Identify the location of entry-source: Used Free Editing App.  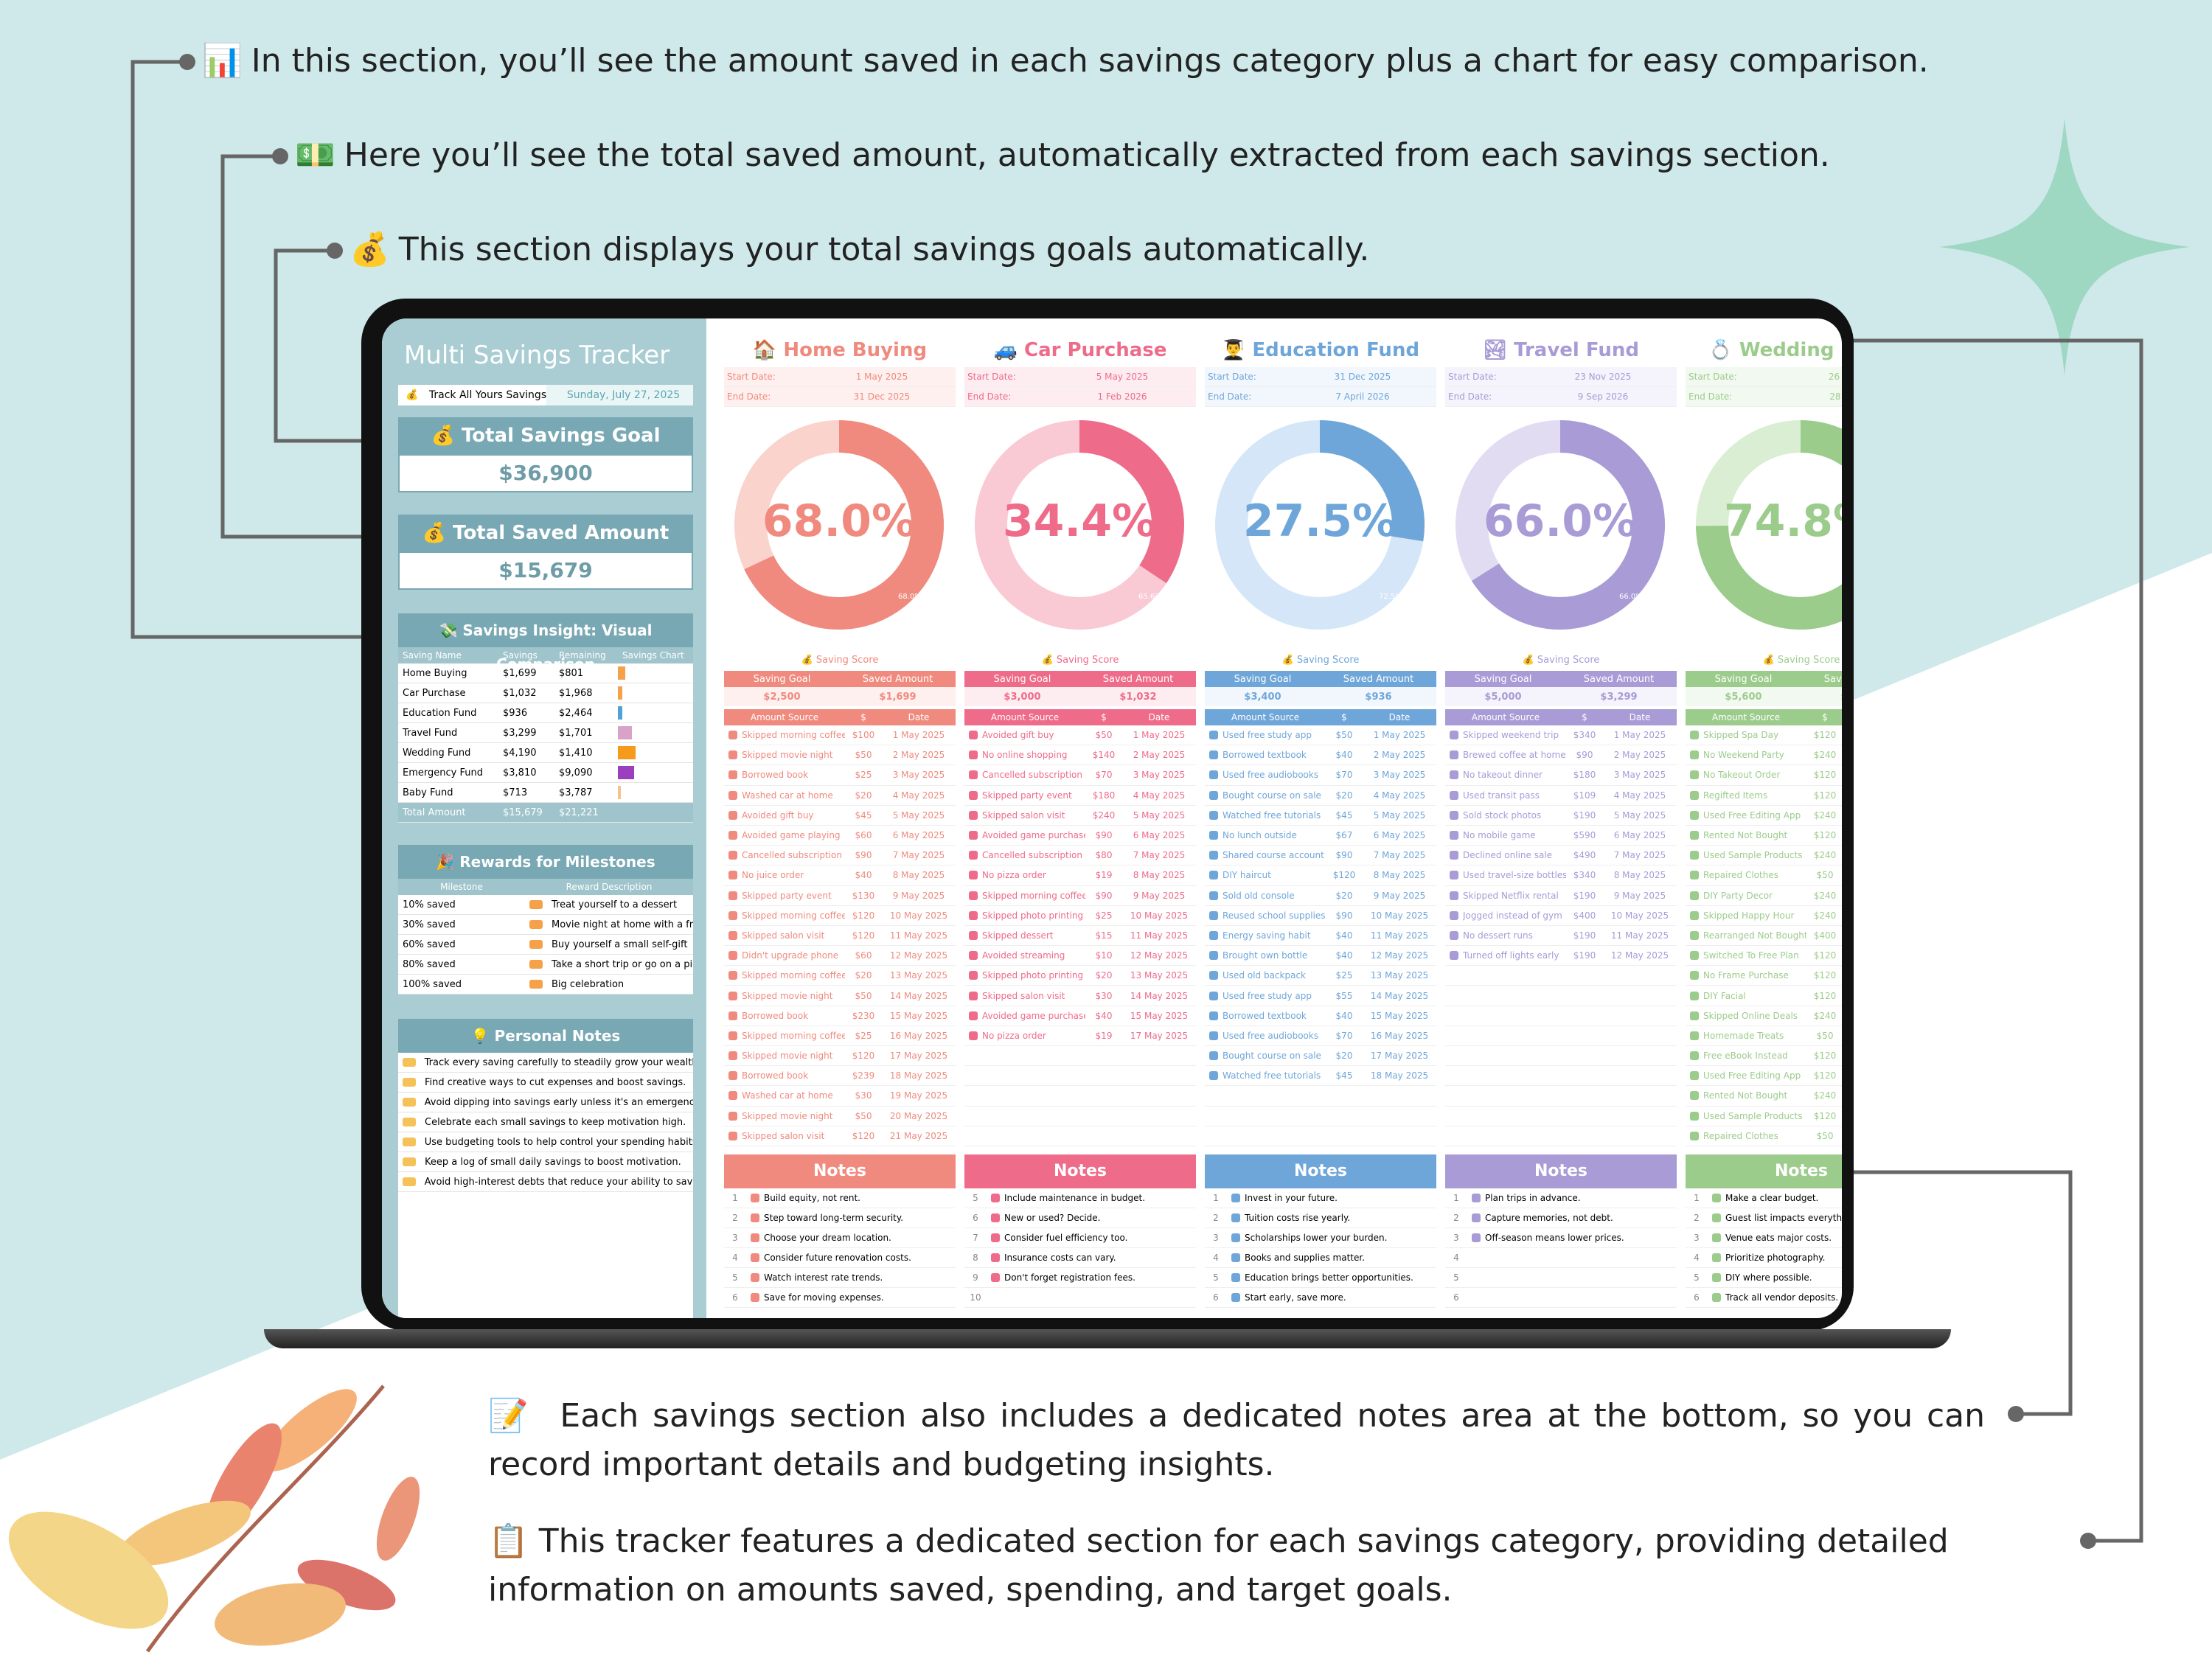
(1752, 1075).